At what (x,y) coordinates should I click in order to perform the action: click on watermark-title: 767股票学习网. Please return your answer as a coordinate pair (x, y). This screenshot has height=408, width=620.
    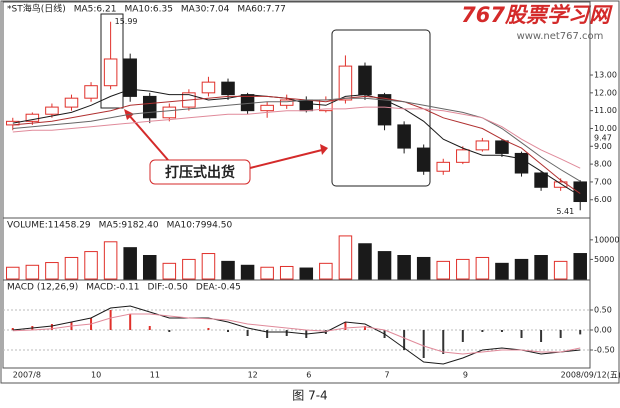
    Looking at the image, I should click on (537, 15).